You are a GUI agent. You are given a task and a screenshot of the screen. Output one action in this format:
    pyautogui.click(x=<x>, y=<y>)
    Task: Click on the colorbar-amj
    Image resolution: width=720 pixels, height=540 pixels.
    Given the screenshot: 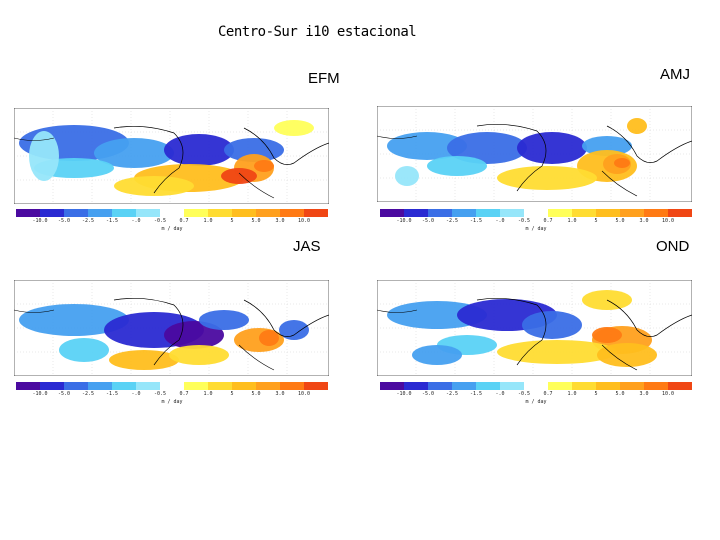 What is the action you would take?
    pyautogui.click(x=536, y=213)
    